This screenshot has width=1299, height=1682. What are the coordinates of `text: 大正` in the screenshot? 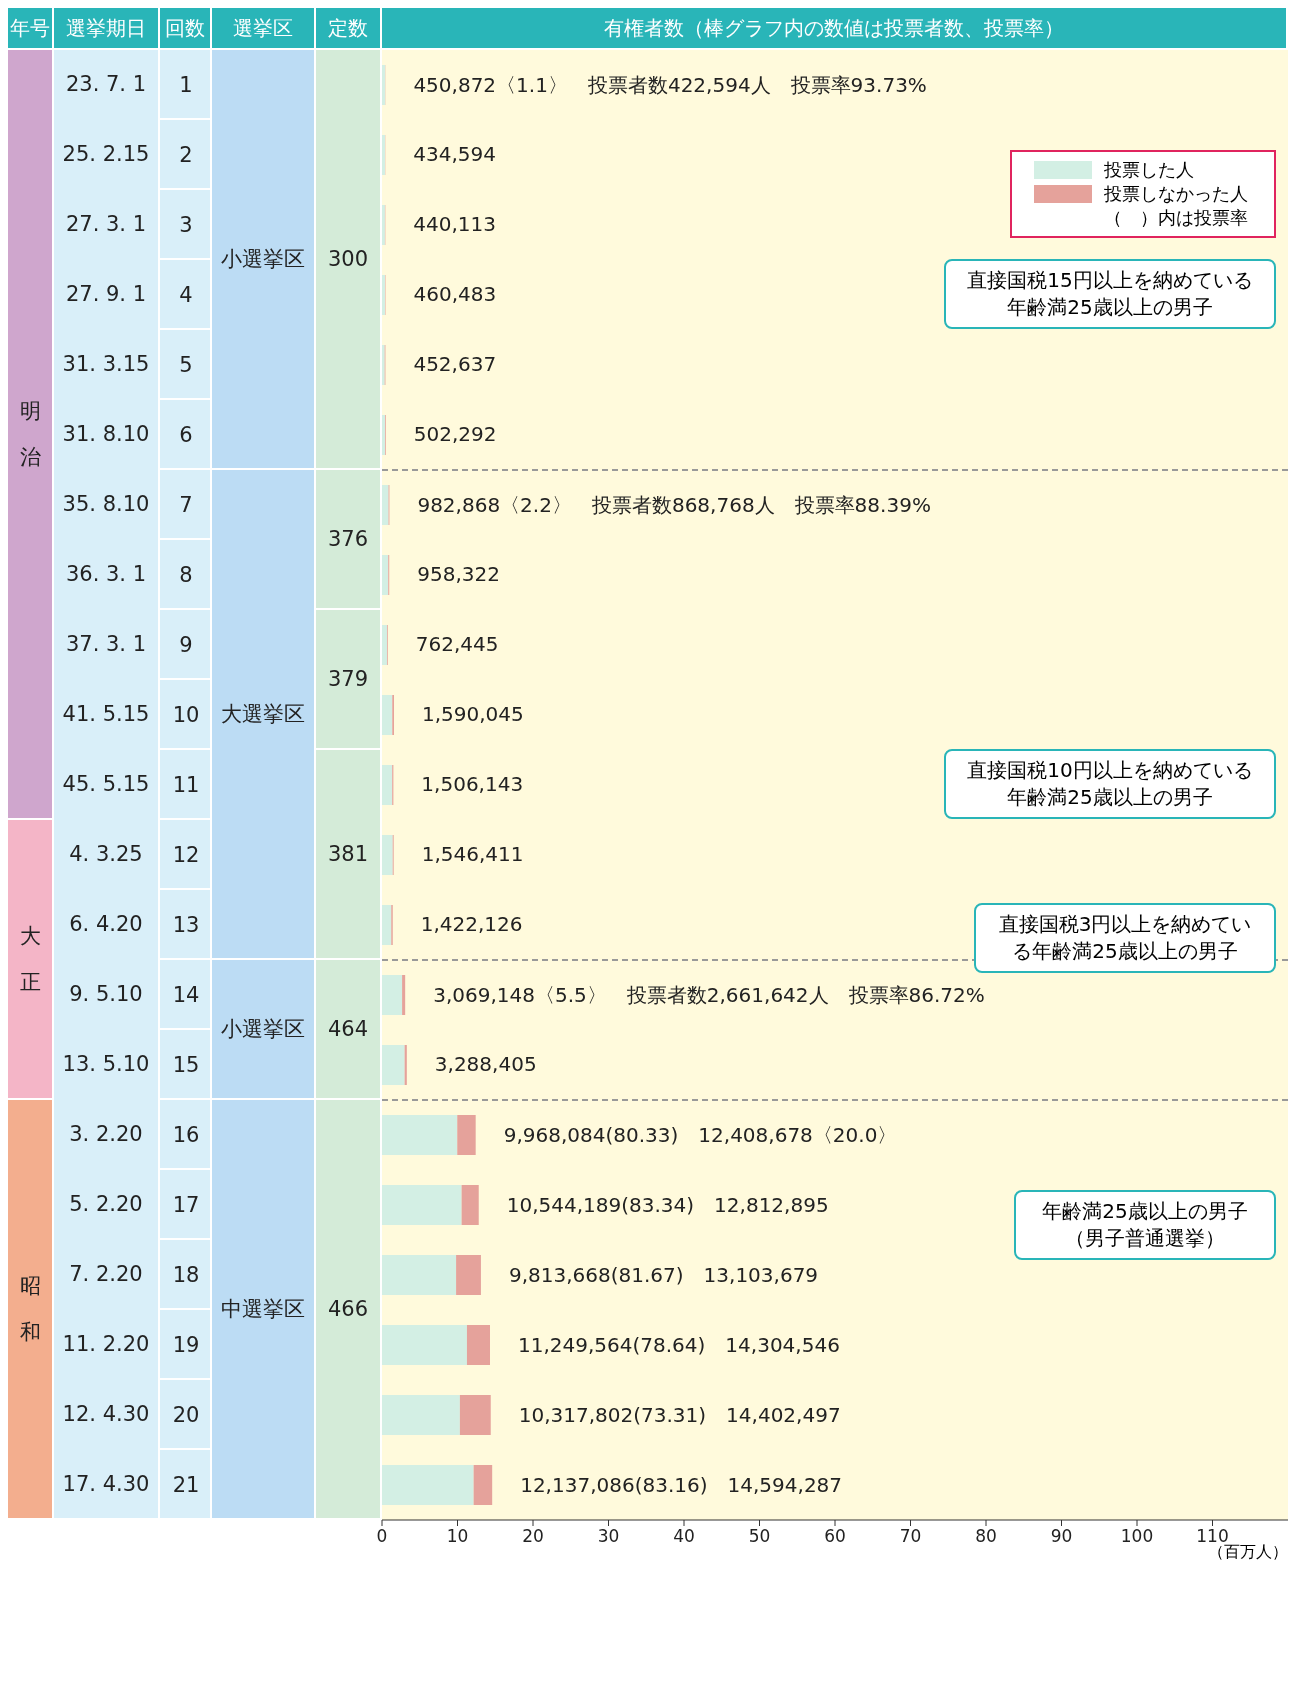 It's located at (30, 959).